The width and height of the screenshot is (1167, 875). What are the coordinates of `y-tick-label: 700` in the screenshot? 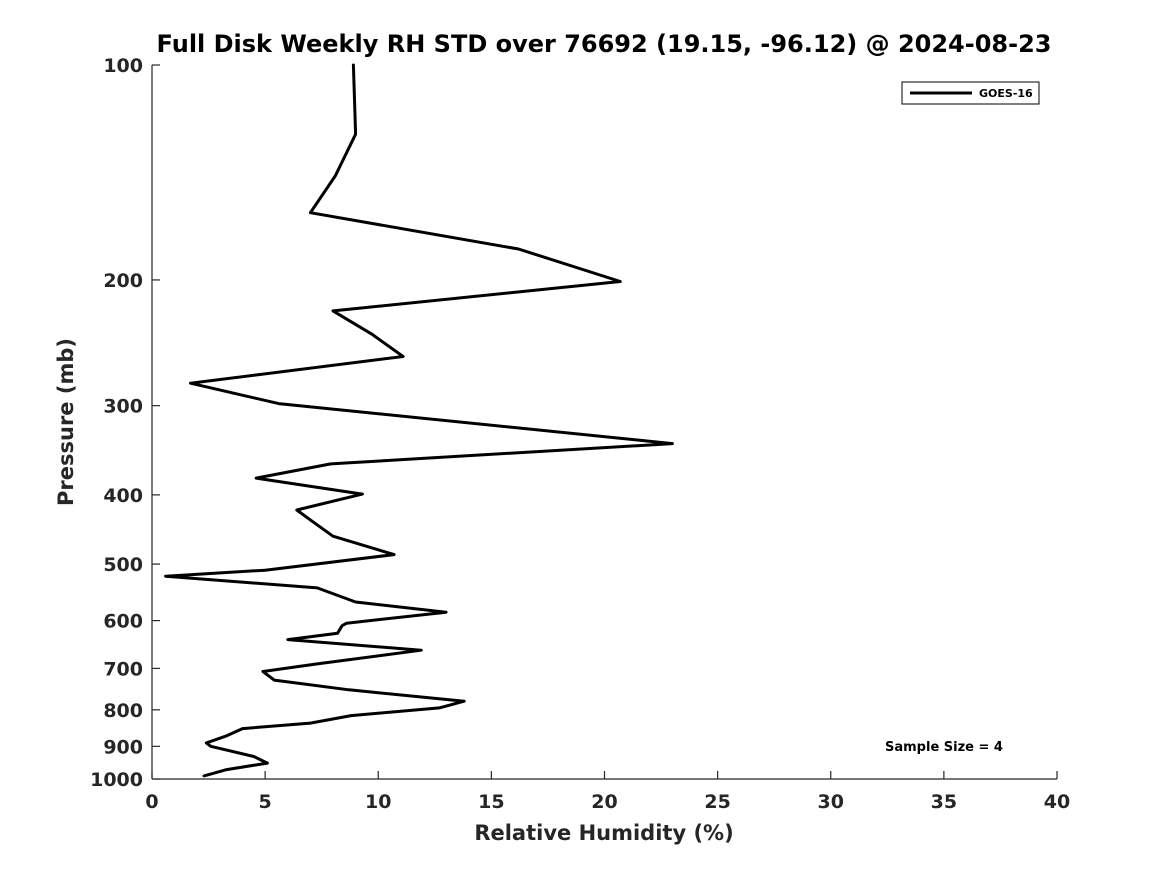 It's located at (123, 669).